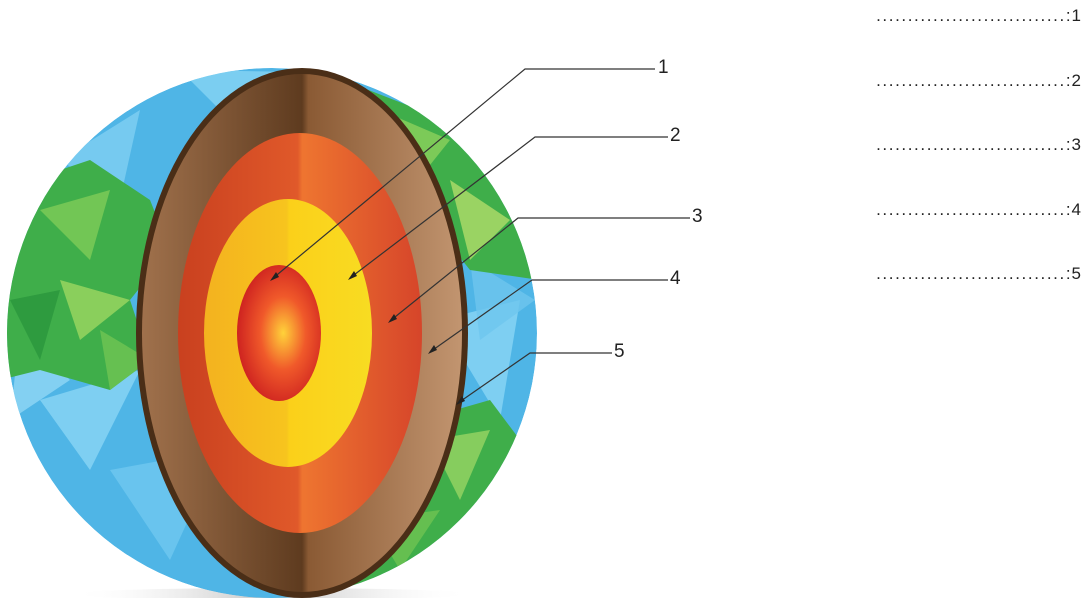 This screenshot has height=598, width=1085. I want to click on callout-number-3: 3, so click(697, 216).